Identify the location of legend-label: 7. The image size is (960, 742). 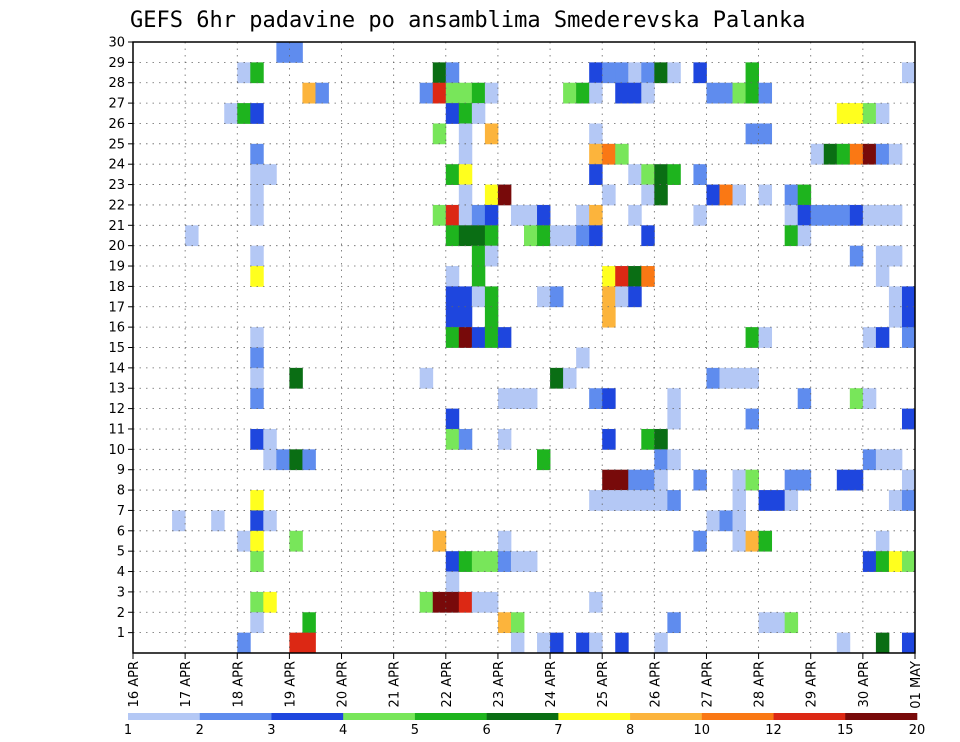
(558, 730).